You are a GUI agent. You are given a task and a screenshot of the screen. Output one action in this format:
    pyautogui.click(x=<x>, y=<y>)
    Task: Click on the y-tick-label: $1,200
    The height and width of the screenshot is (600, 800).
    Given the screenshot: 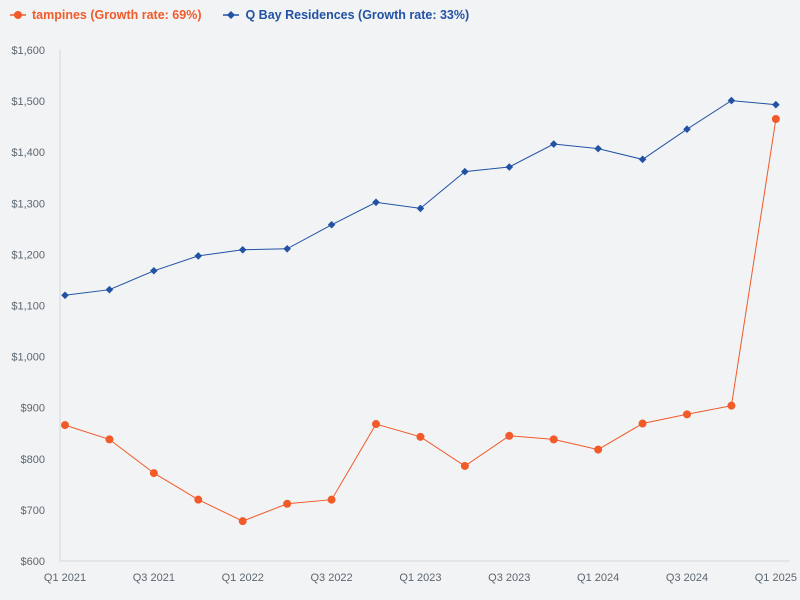 What is the action you would take?
    pyautogui.click(x=28, y=255)
    